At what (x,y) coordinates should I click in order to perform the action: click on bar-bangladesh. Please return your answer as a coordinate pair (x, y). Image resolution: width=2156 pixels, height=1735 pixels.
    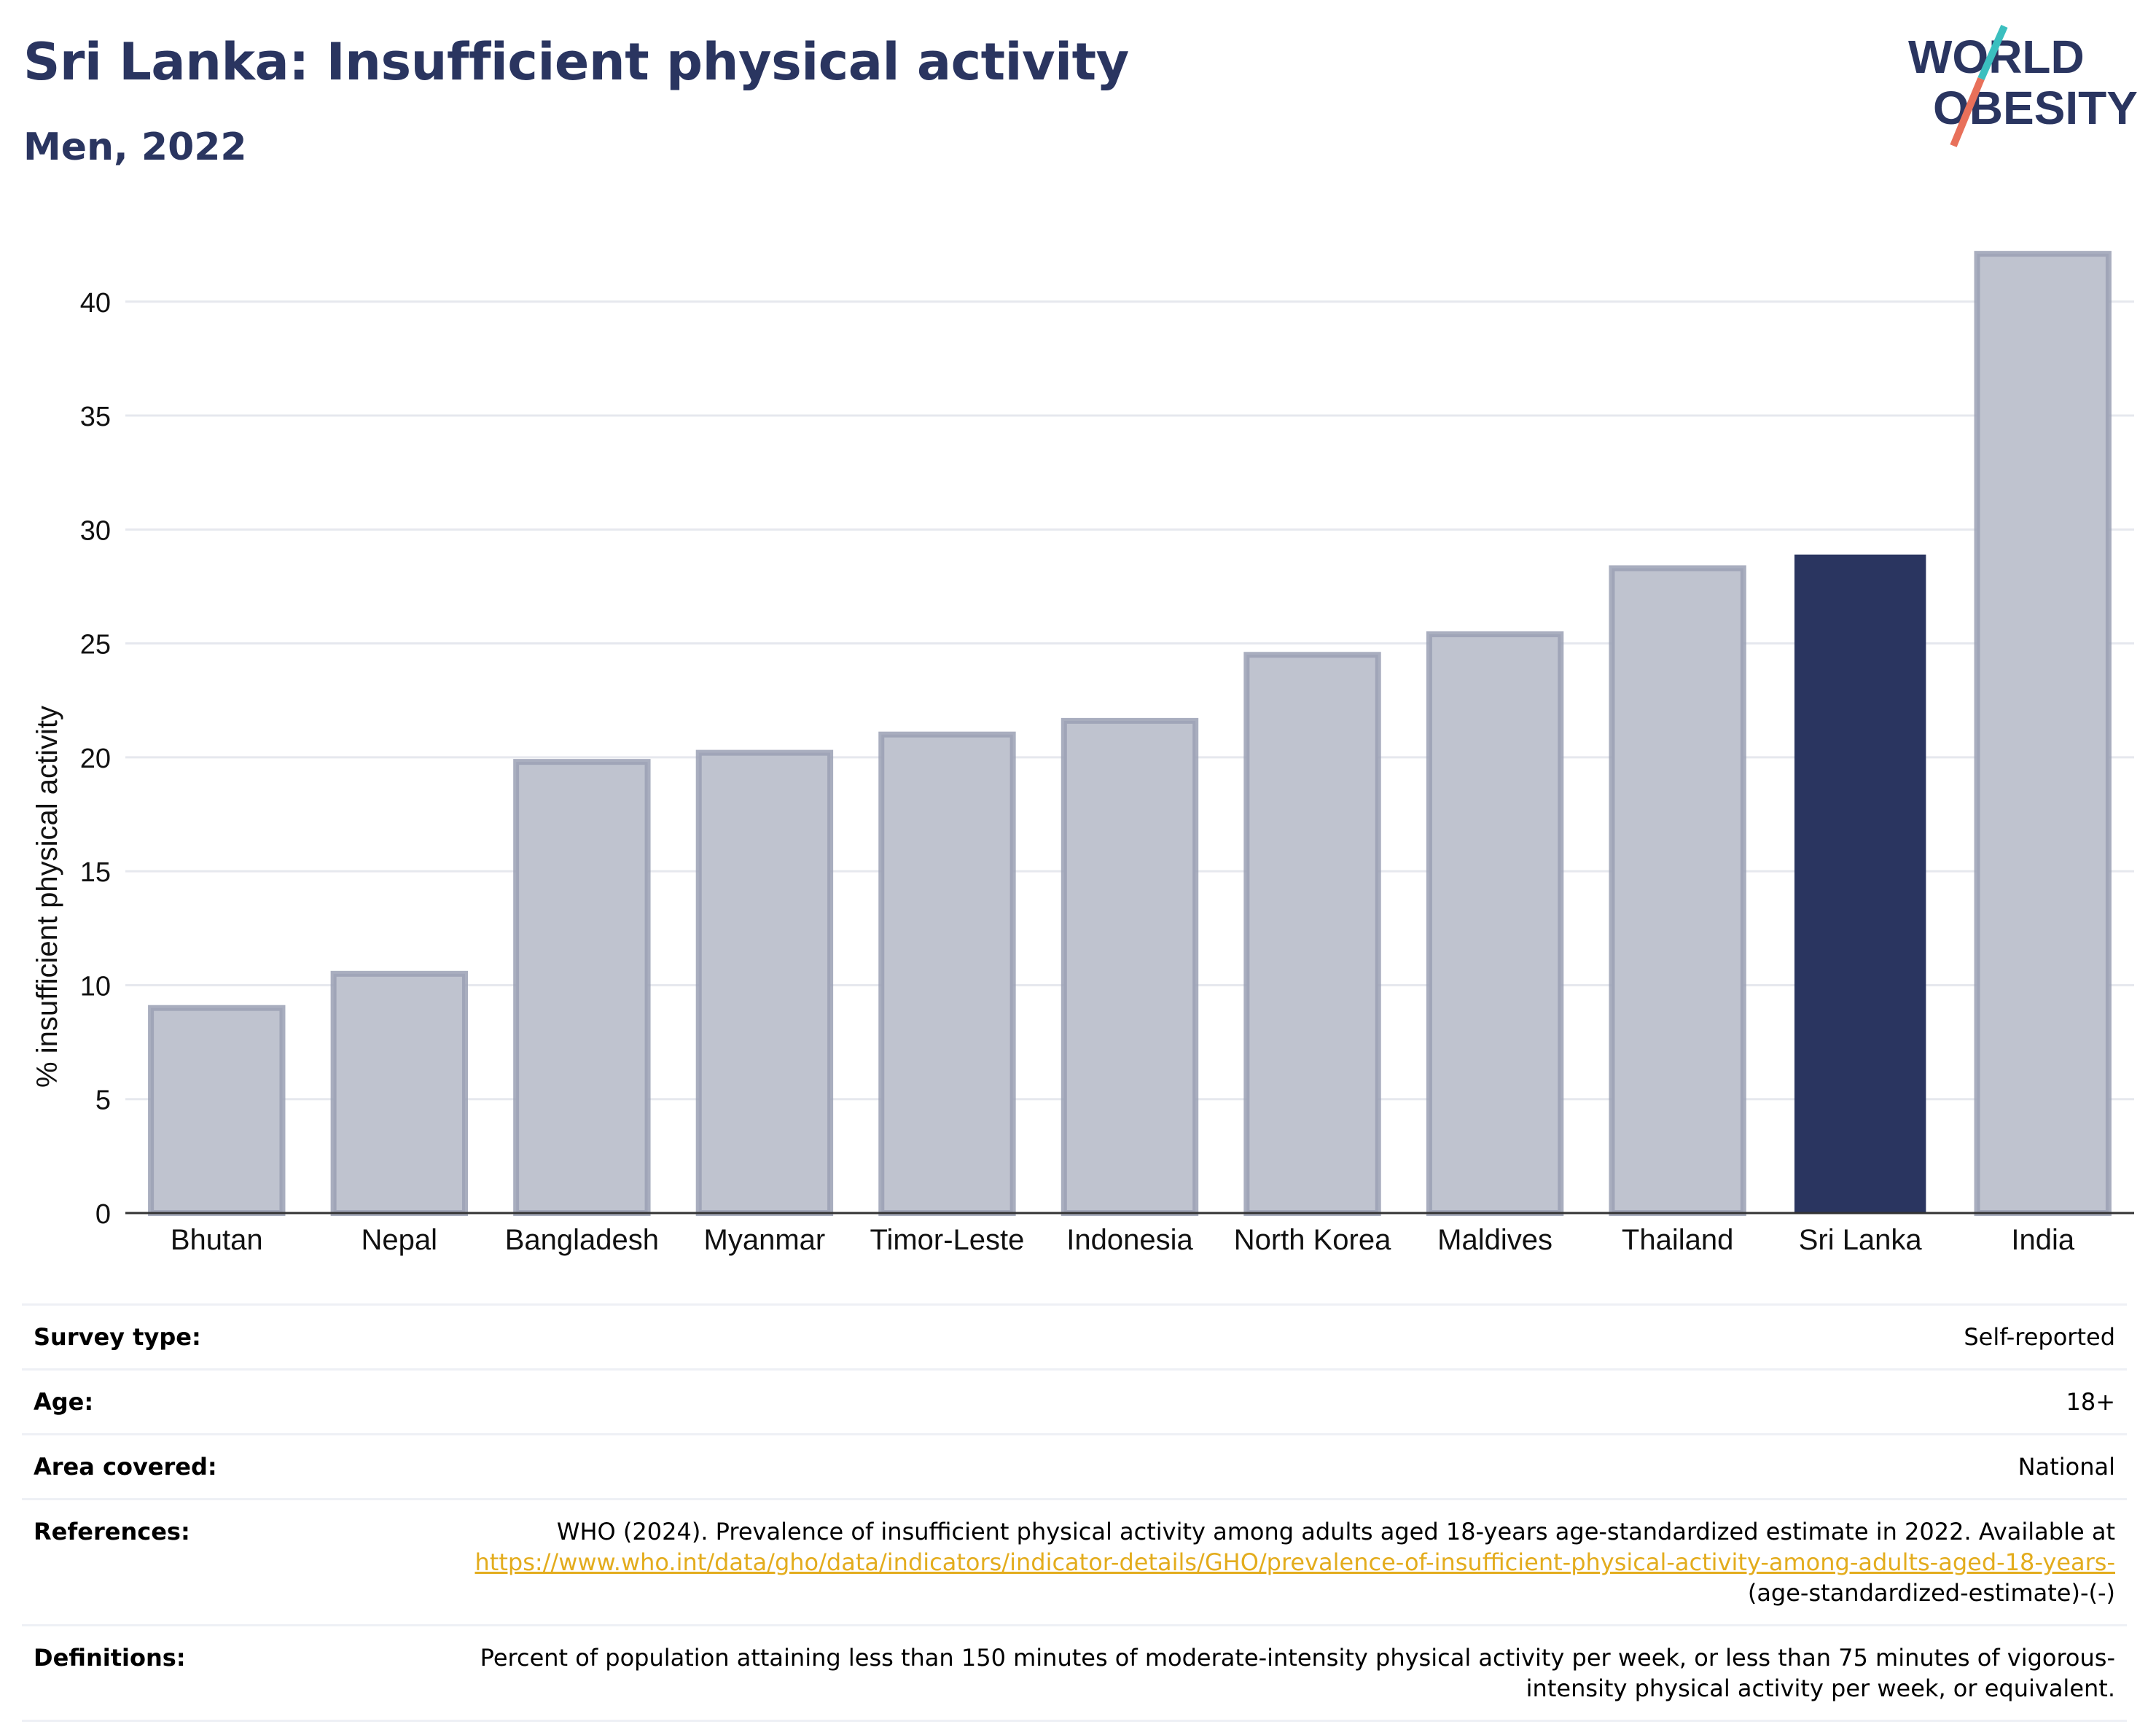
    Looking at the image, I should click on (582, 987).